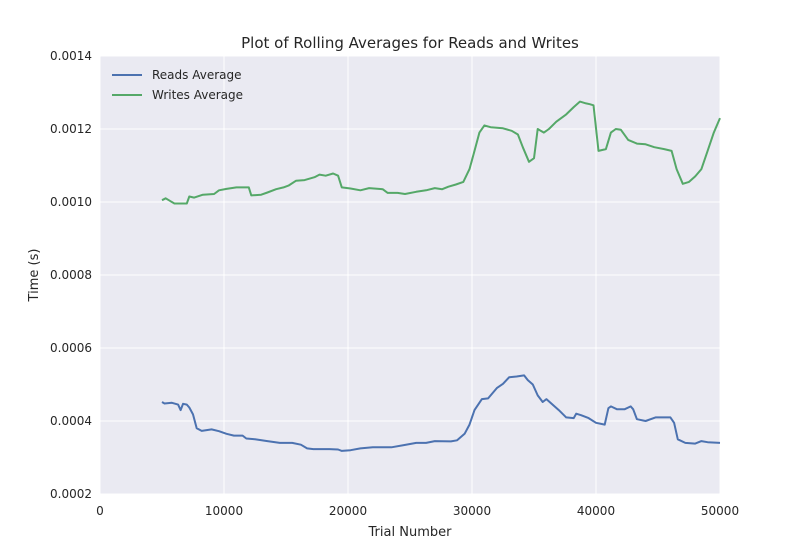 The width and height of the screenshot is (800, 550). What do you see at coordinates (34, 276) in the screenshot?
I see `y-axis-label: Time (s)` at bounding box center [34, 276].